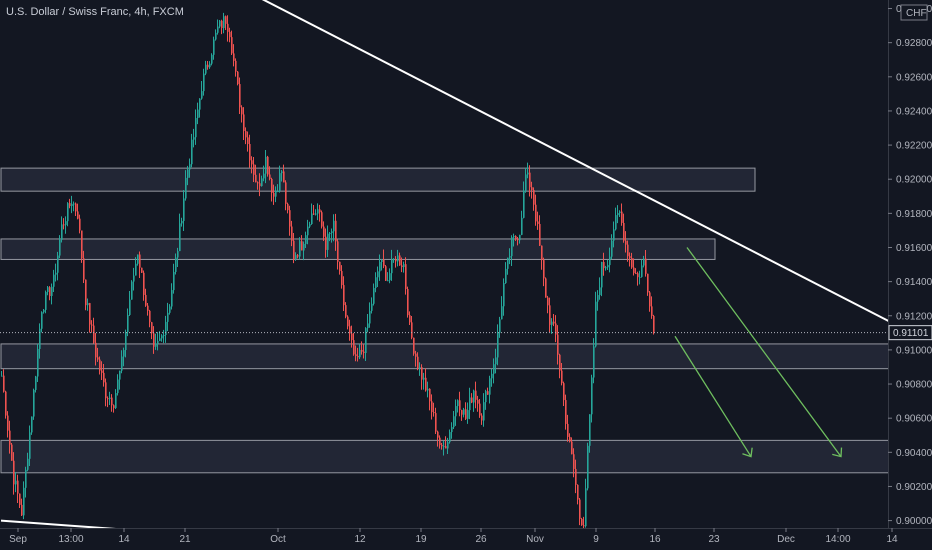  What do you see at coordinates (914, 453) in the screenshot?
I see `y-tick-label: 0.90400` at bounding box center [914, 453].